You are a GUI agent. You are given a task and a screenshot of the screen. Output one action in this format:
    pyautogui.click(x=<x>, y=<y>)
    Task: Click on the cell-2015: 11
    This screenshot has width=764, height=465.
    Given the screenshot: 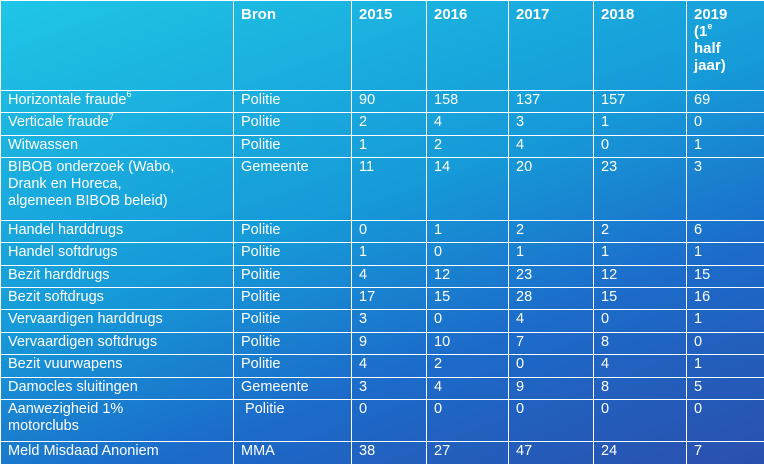 What is the action you would take?
    pyautogui.click(x=389, y=189)
    